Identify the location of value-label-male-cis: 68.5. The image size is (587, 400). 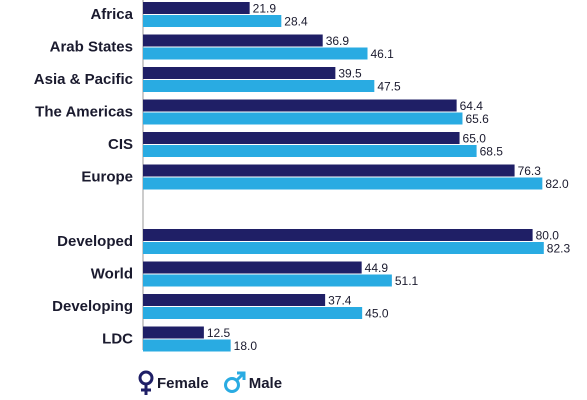
(492, 152).